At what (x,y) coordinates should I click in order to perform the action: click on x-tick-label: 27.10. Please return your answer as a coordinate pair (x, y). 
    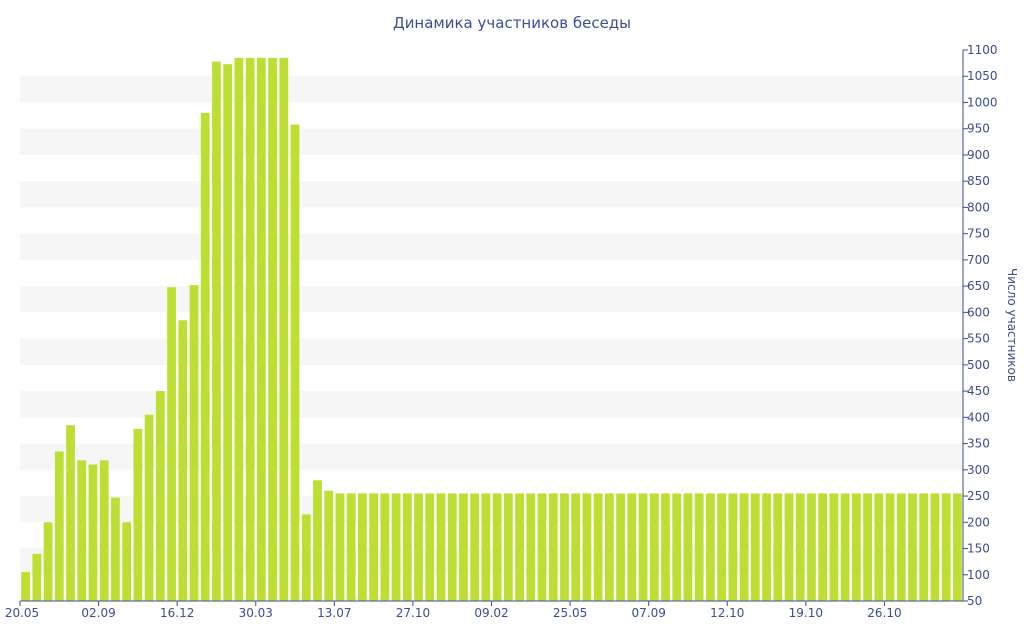
    Looking at the image, I should click on (413, 613).